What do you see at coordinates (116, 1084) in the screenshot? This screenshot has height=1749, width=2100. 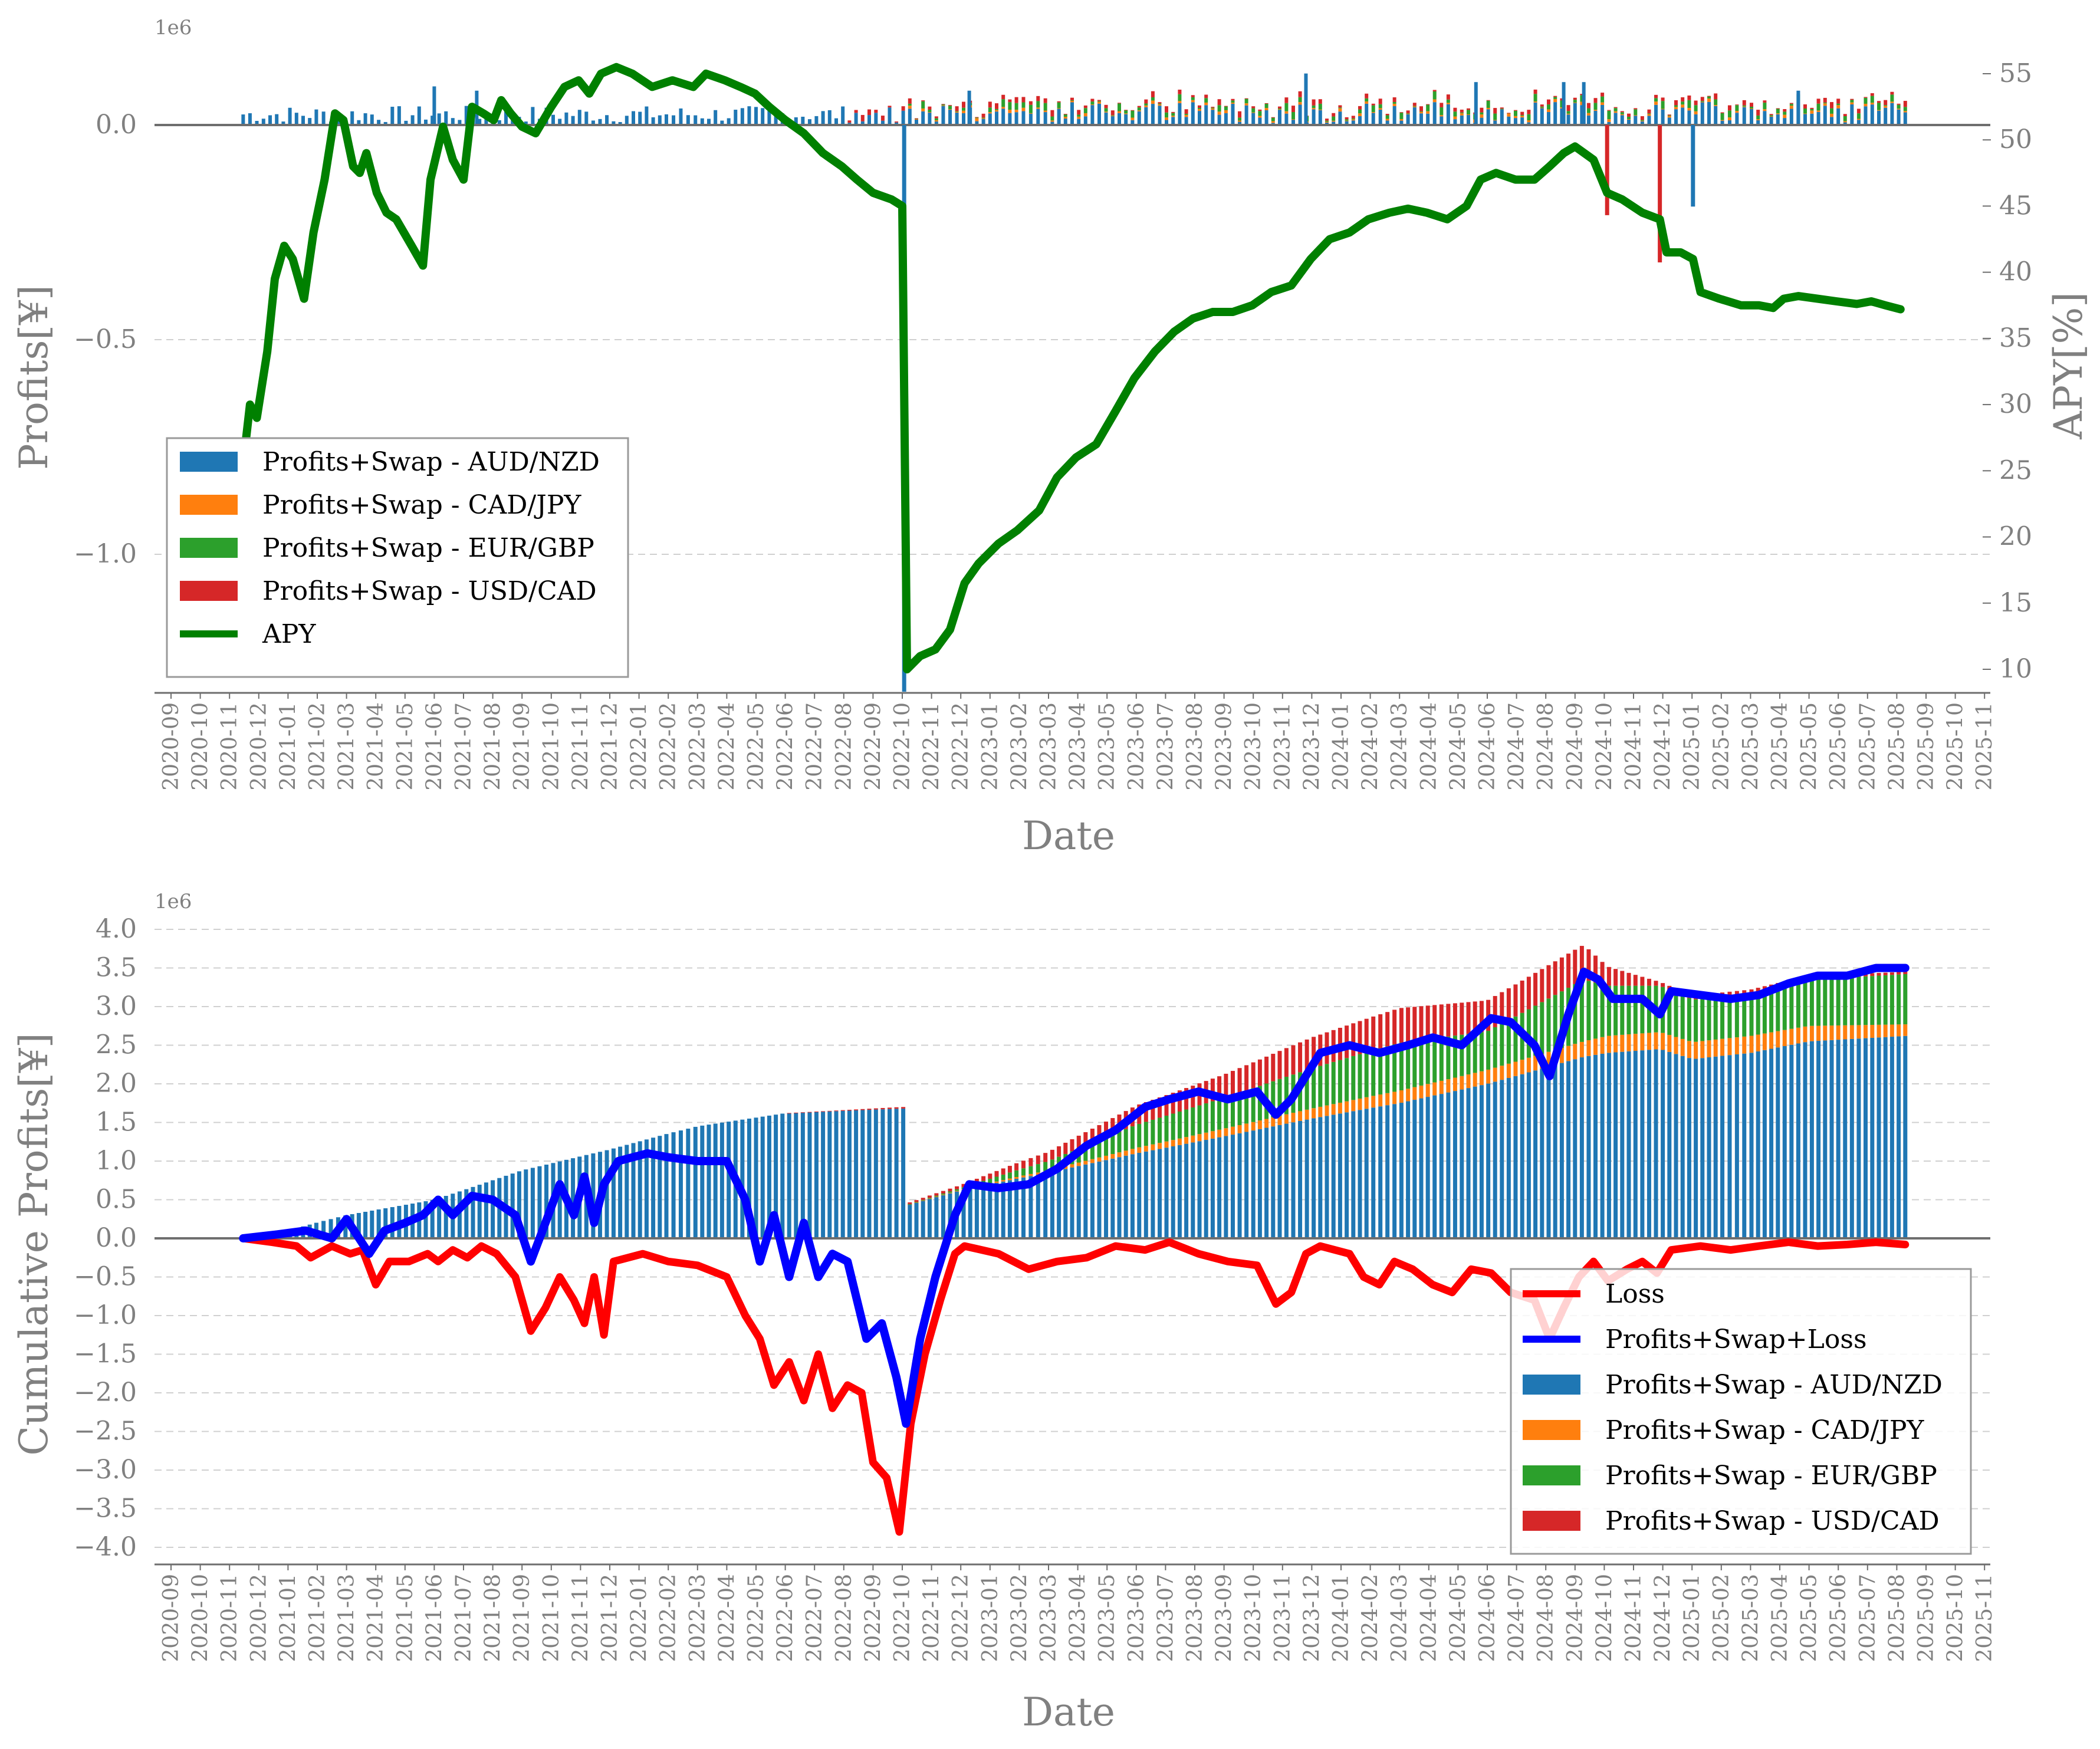 I see `bottom-y-tick-label: 2.0` at bounding box center [116, 1084].